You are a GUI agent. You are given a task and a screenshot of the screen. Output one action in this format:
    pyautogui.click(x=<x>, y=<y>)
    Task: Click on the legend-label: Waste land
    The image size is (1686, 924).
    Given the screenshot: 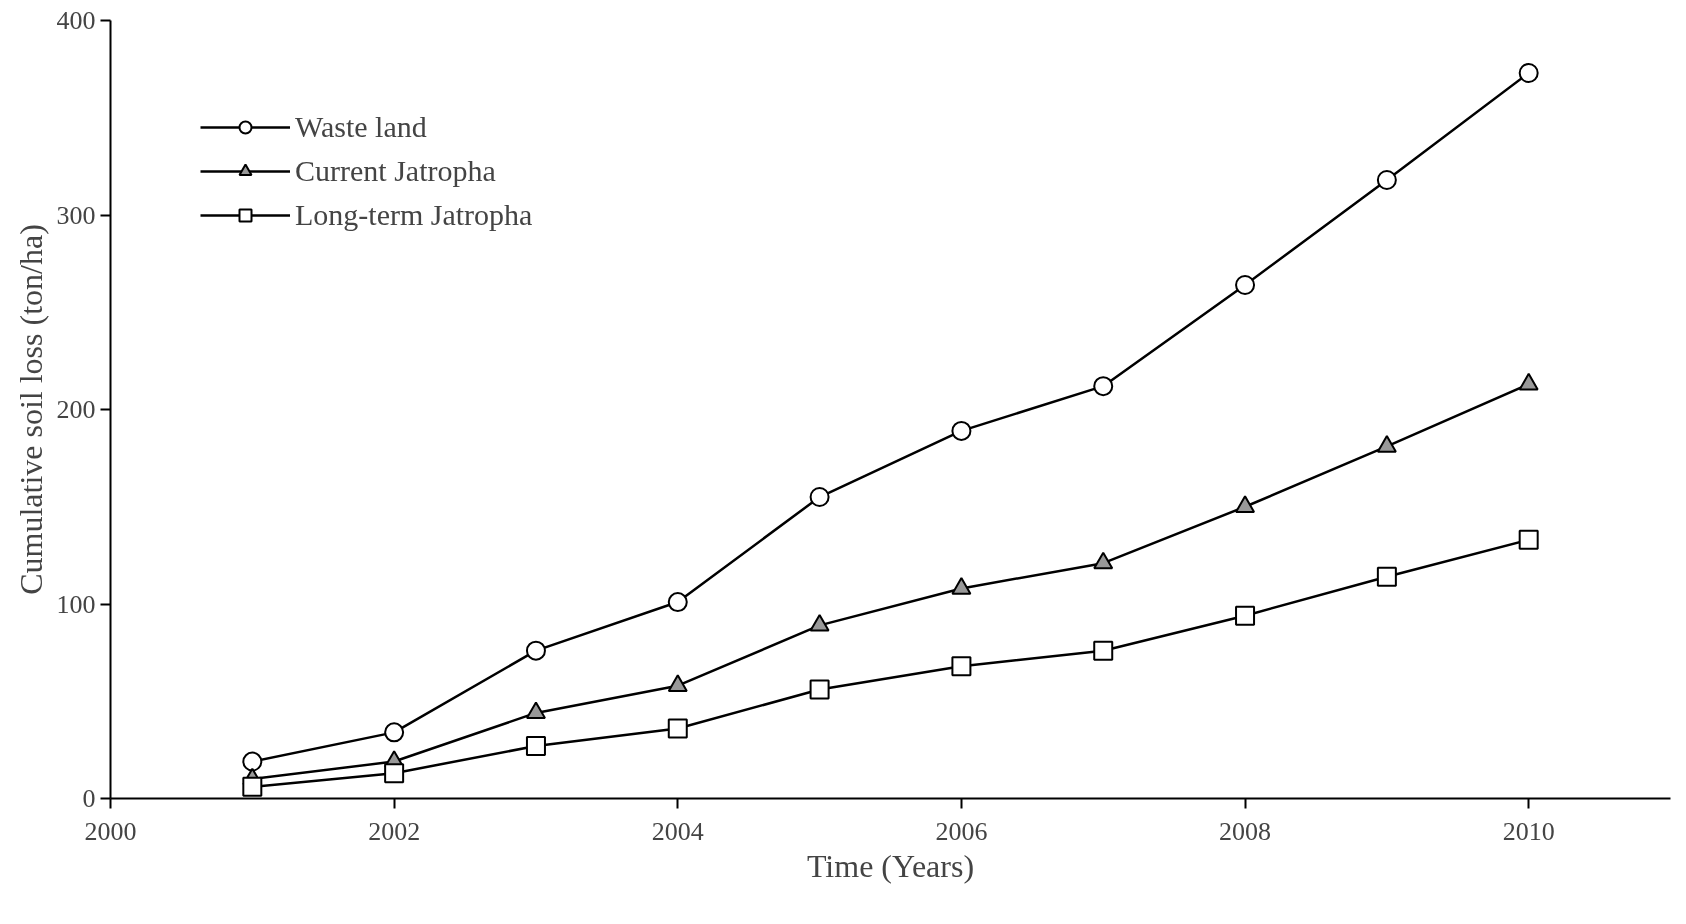 What is the action you would take?
    pyautogui.click(x=361, y=127)
    